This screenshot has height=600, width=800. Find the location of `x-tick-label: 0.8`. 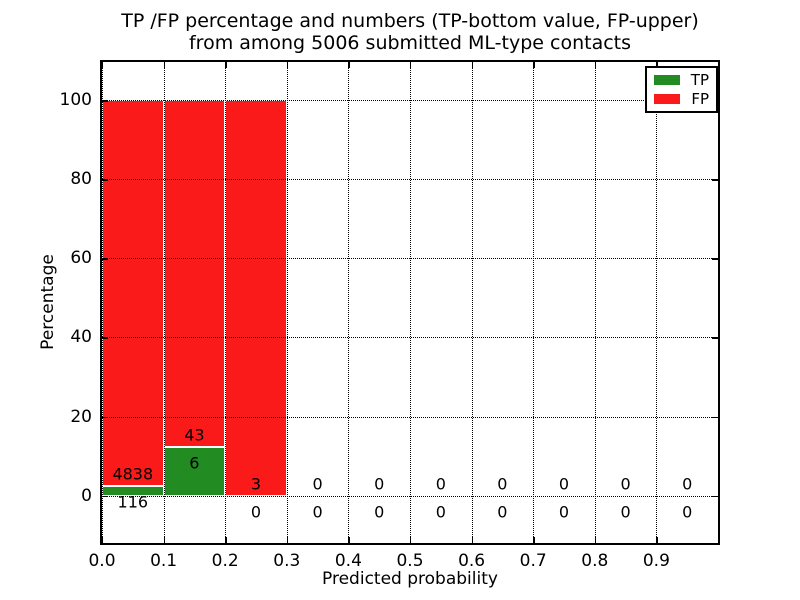

x-tick-label: 0.8 is located at coordinates (595, 561).